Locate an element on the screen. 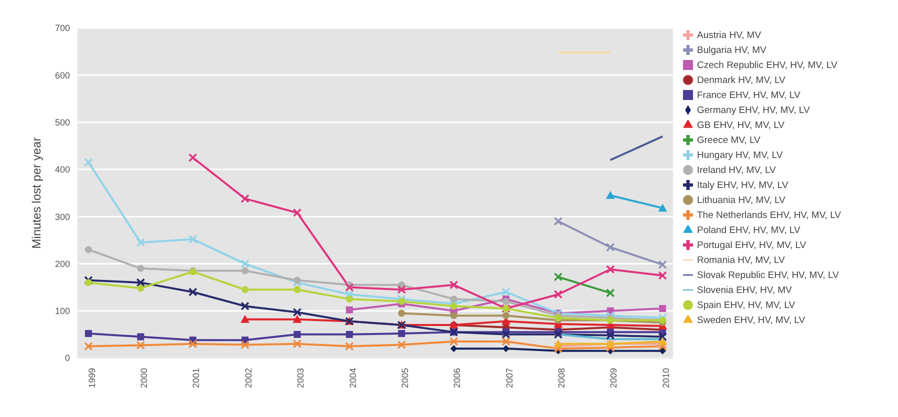 The image size is (898, 417). legend-label: Slovak Republic EHV, HV, MV, LV is located at coordinates (768, 275).